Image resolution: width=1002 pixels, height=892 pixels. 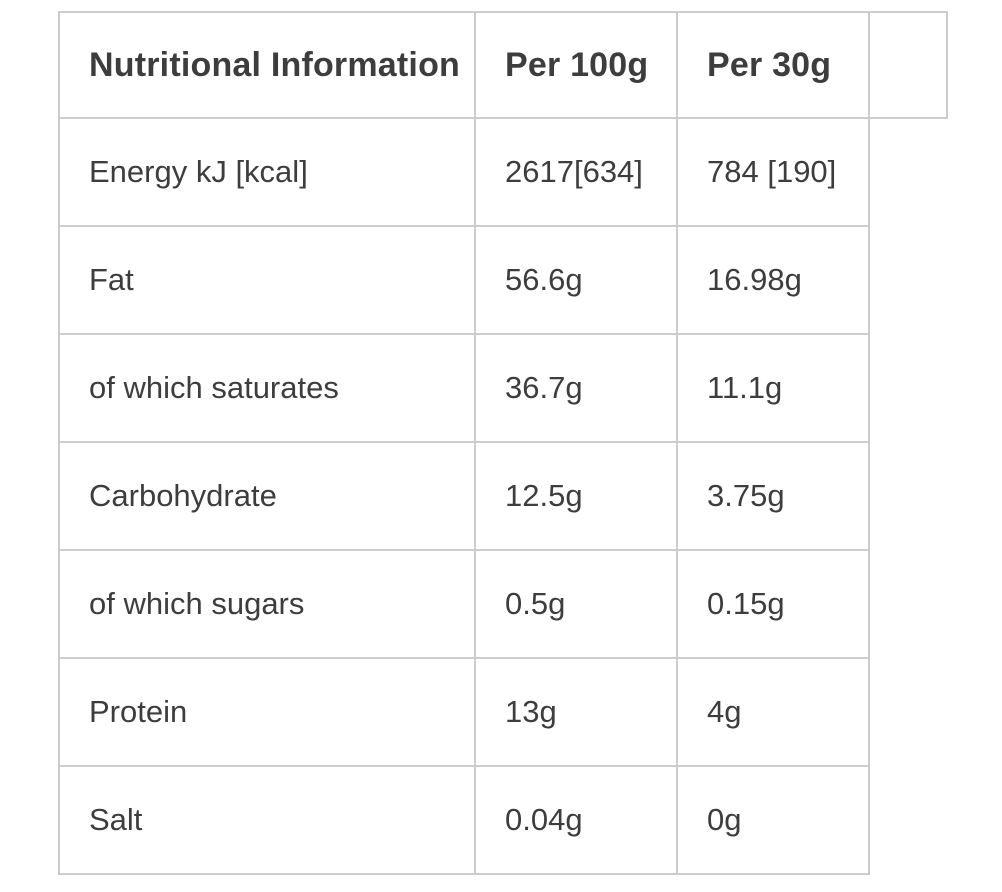 I want to click on value-per-100g: 0.04g, so click(x=576, y=820).